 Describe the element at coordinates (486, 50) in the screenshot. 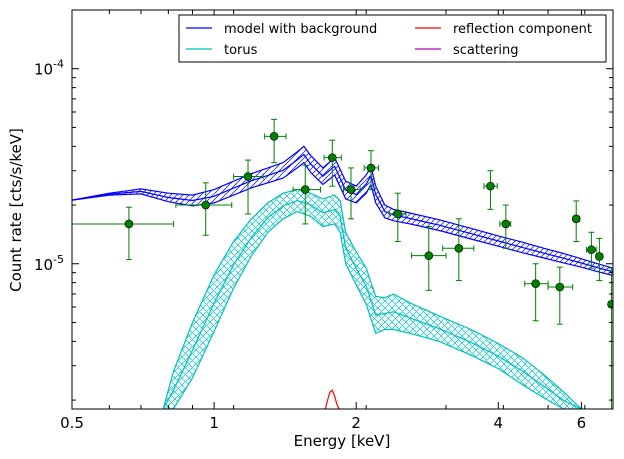

I see `legend-label-scattering: scattering` at that location.